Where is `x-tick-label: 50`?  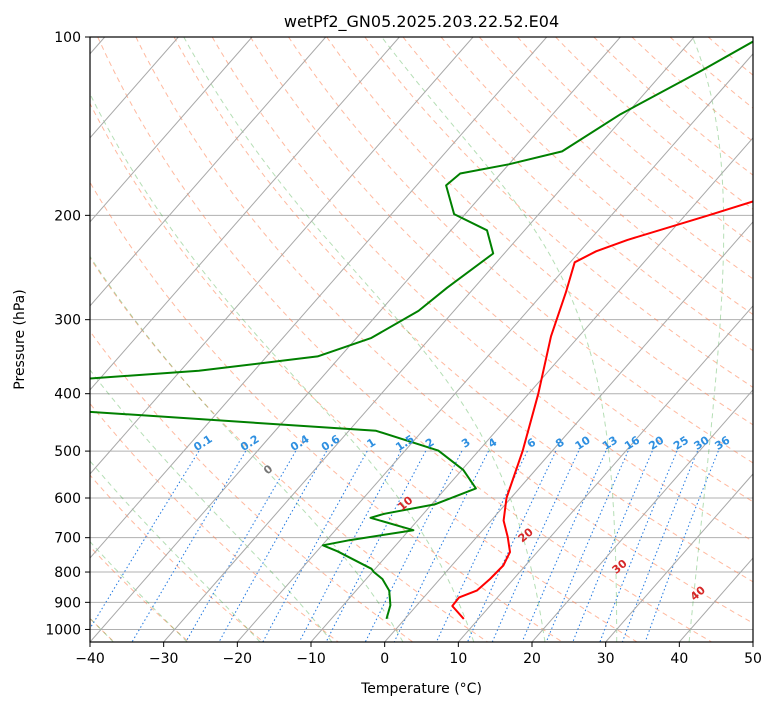 x-tick-label: 50 is located at coordinates (753, 659).